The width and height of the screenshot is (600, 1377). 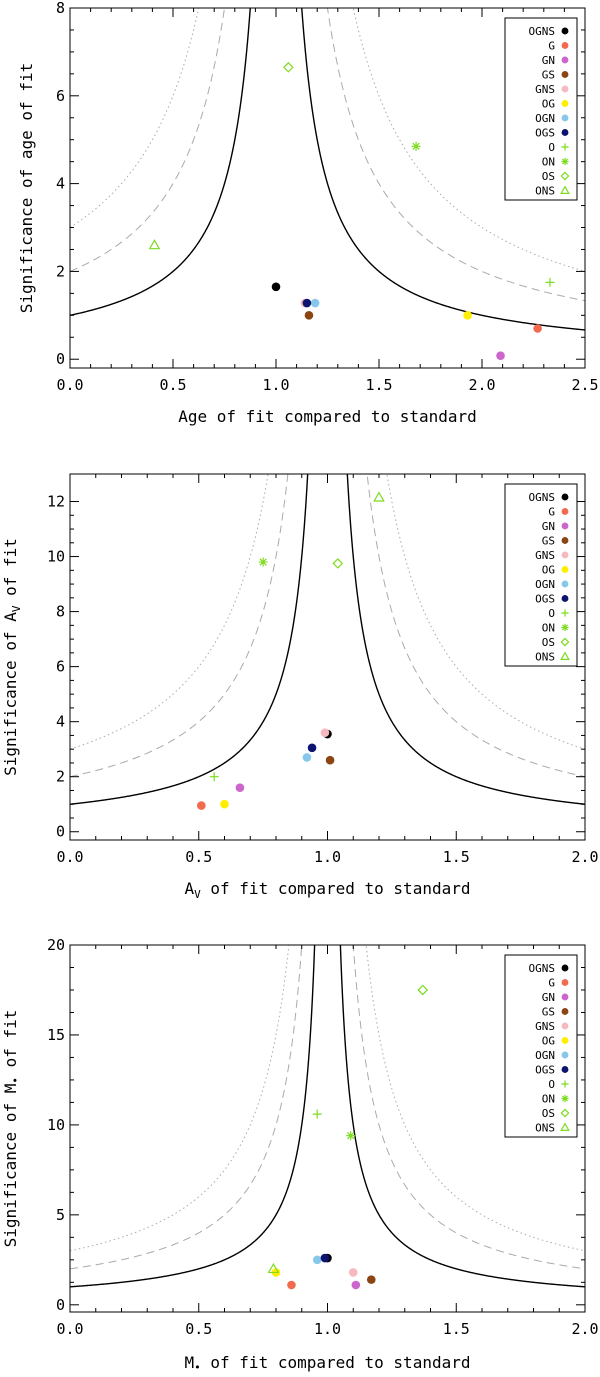 I want to click on x-tick-label: 0.5, so click(x=198, y=1329).